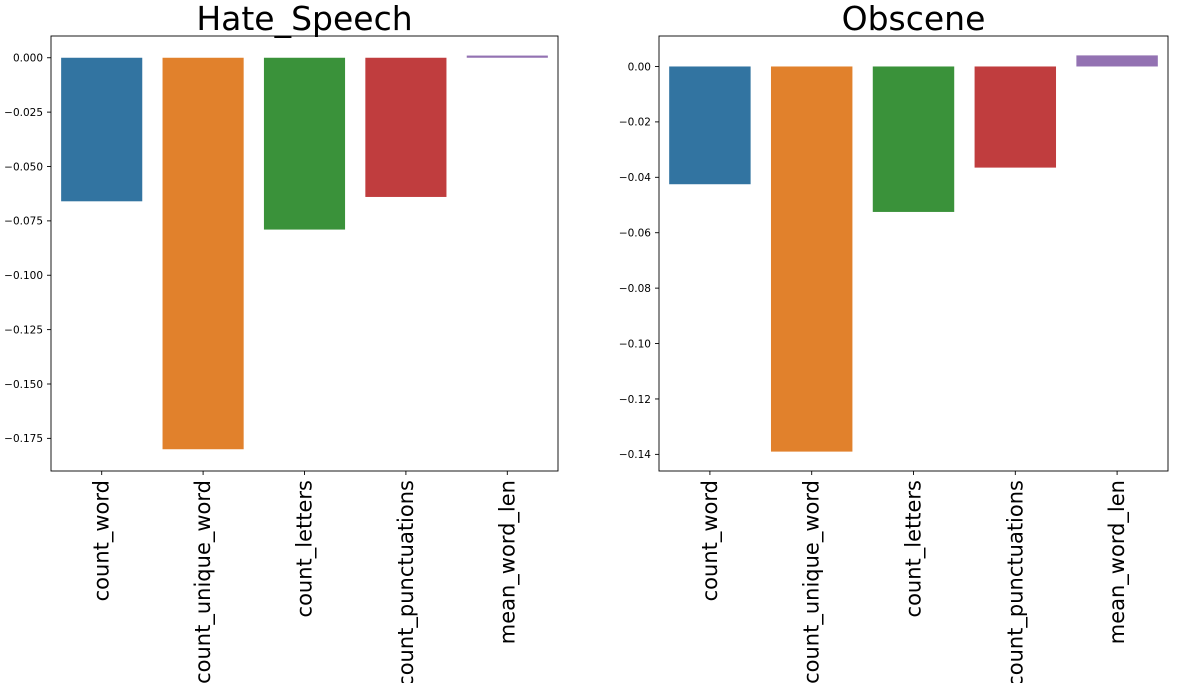 This screenshot has width=1177, height=683. Describe the element at coordinates (28, 59) in the screenshot. I see `y-tick-label: 0.000` at that location.